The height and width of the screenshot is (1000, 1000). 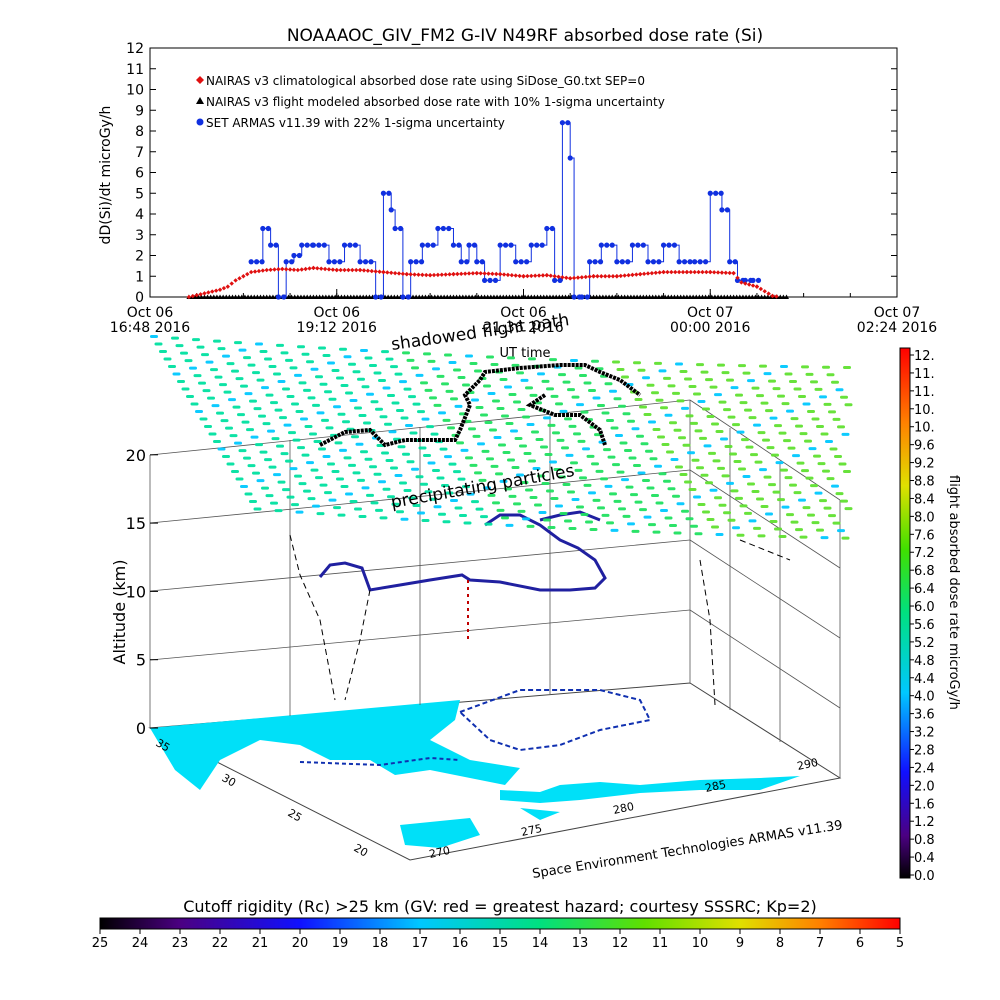 What do you see at coordinates (229, 780) in the screenshot?
I see `lat-tick-label: 30` at bounding box center [229, 780].